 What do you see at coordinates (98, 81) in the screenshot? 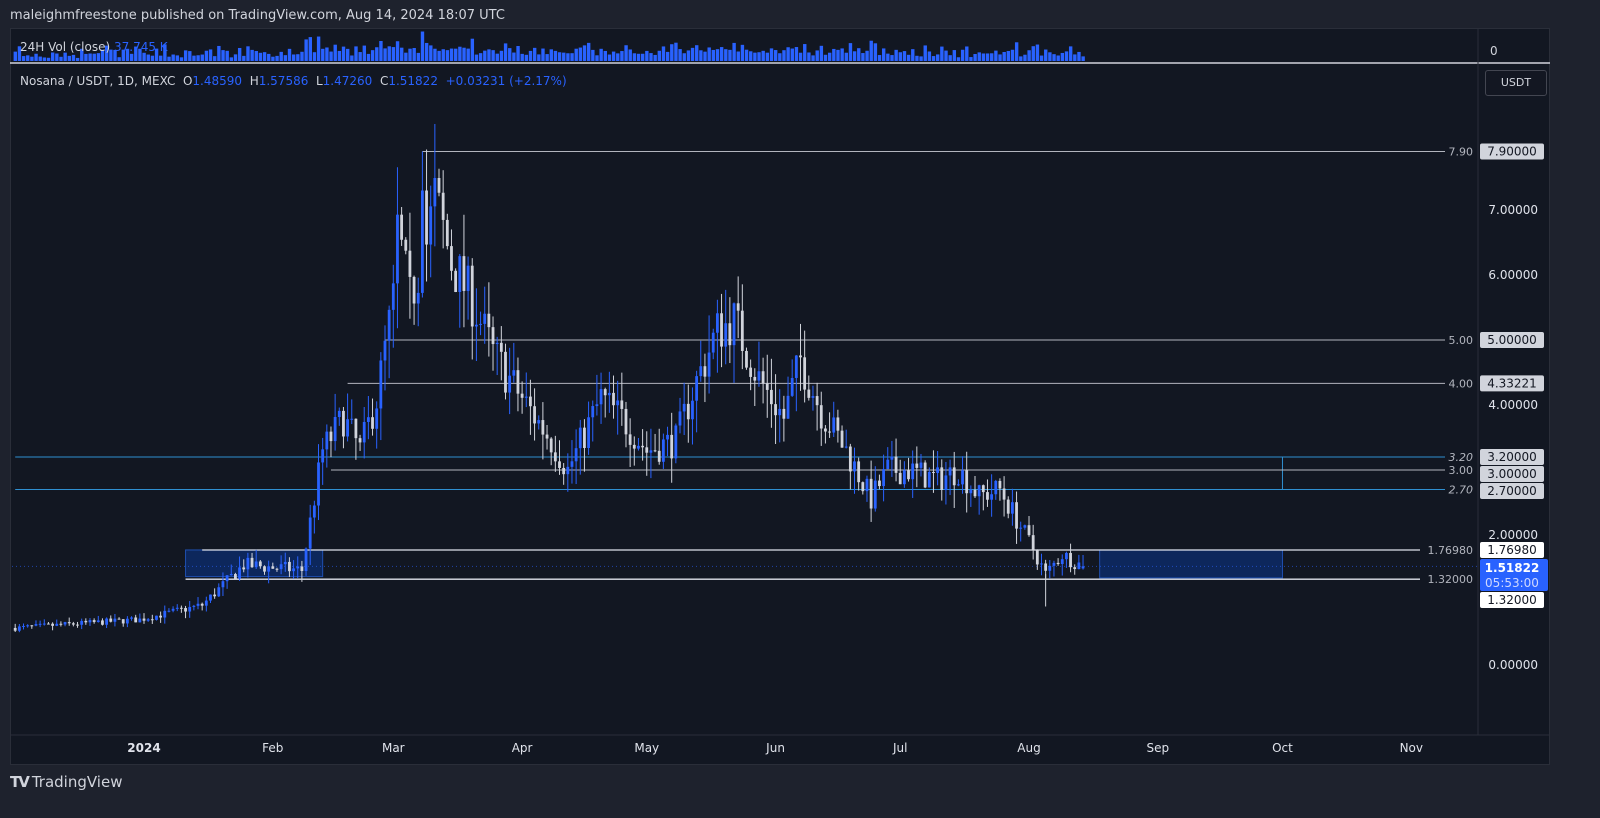
I see `symbol-title: Nosana / USDT, 1D, MEXC` at bounding box center [98, 81].